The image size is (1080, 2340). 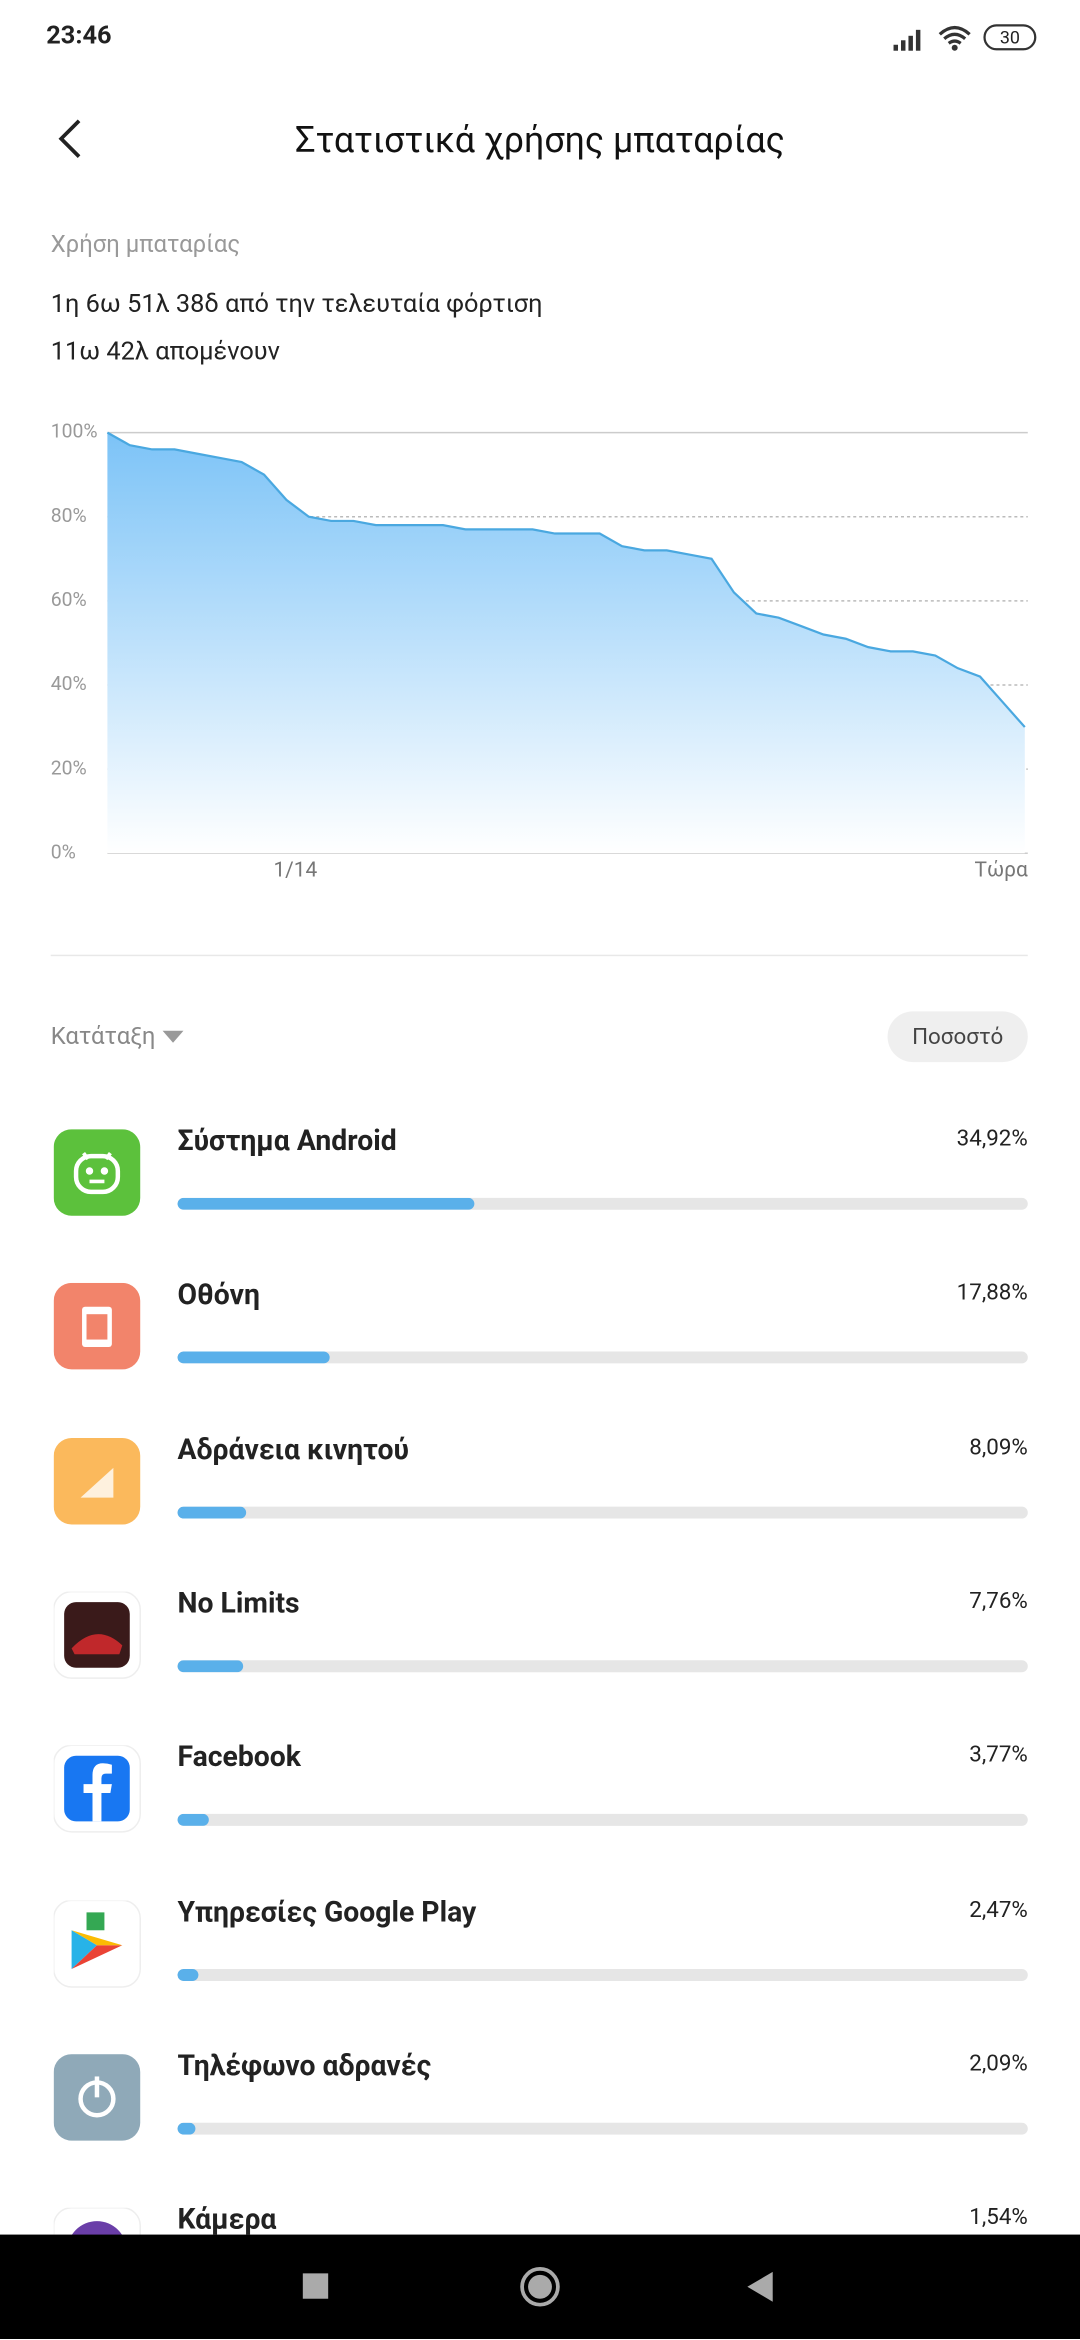 I want to click on nav-buttons, so click(x=537, y=2287).